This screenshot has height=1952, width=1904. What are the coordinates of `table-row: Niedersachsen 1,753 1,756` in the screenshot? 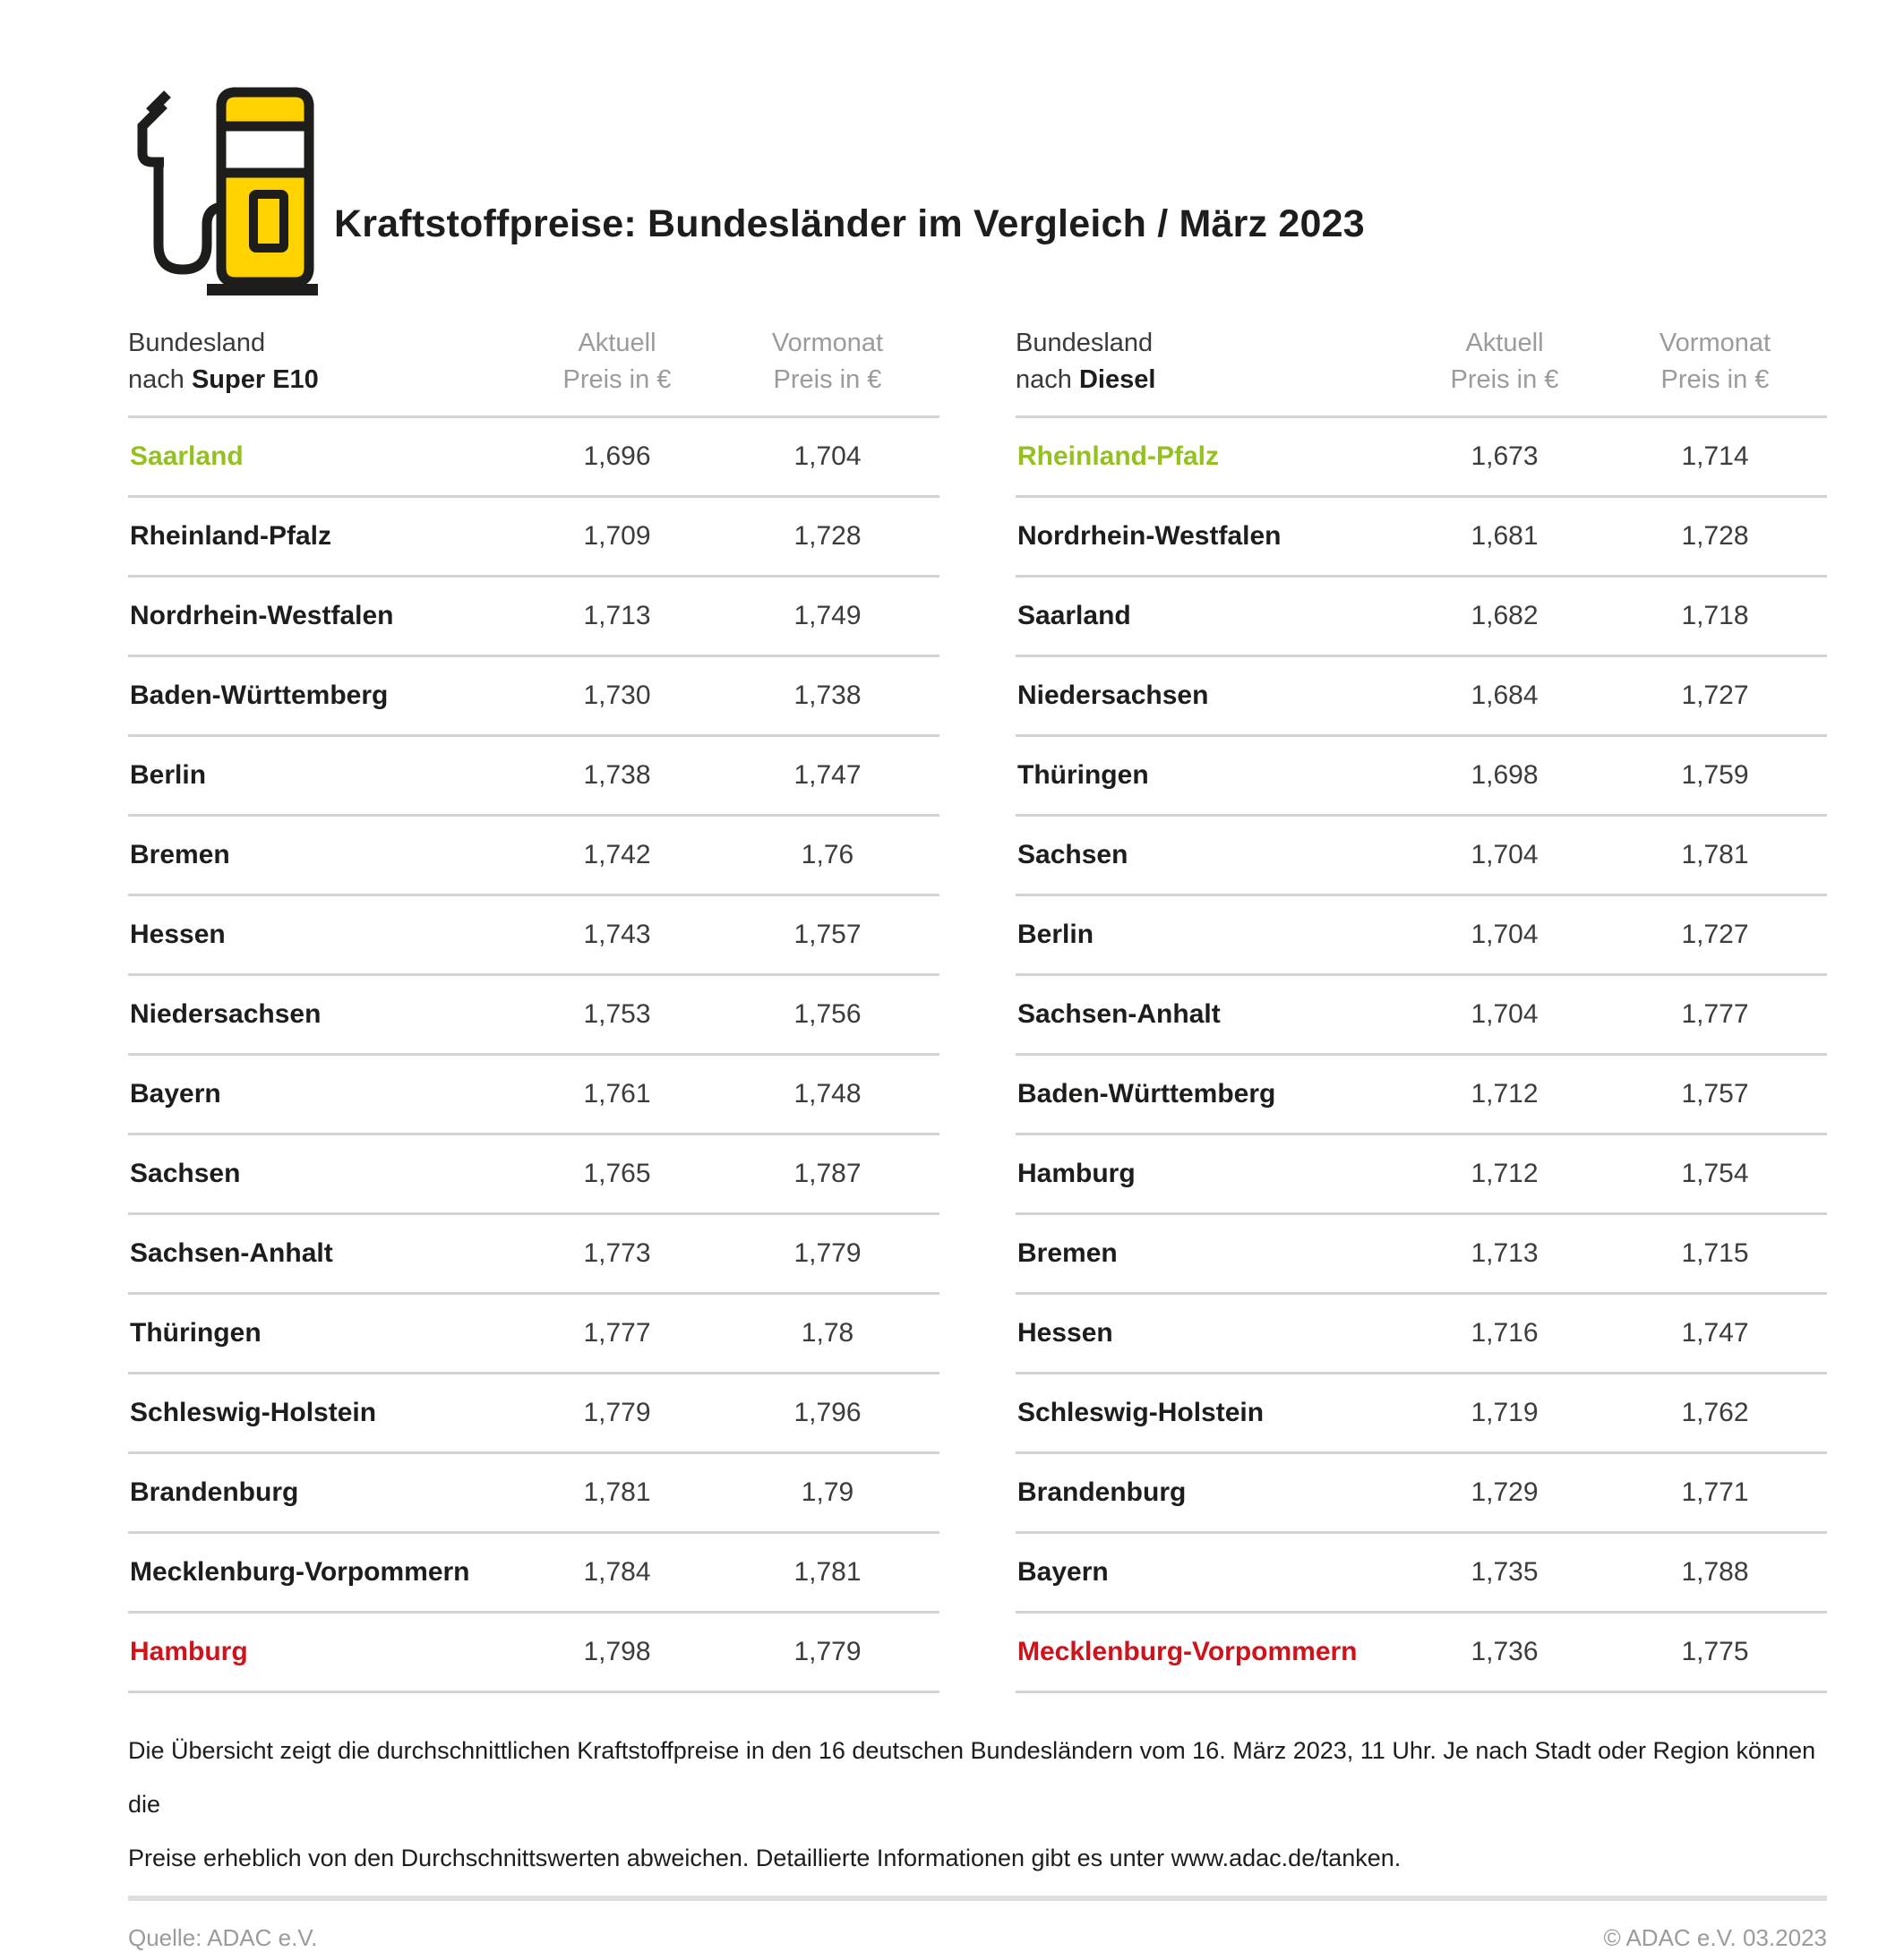 It's located at (534, 1017).